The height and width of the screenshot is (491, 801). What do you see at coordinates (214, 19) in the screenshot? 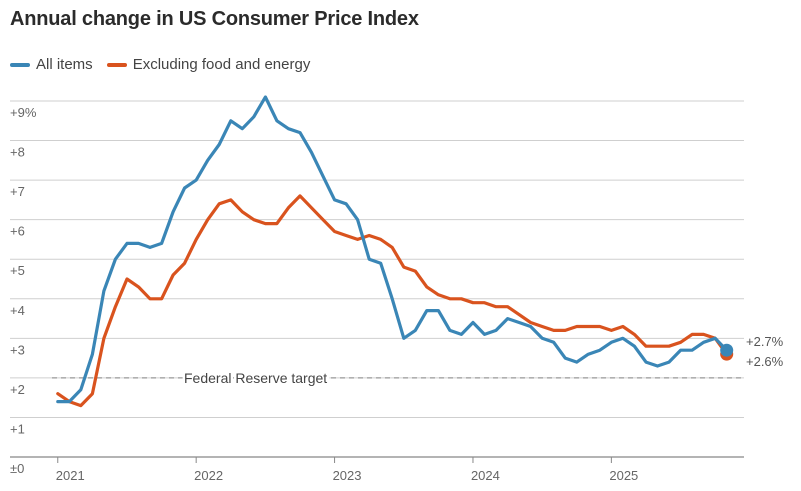
I see `chart-title: Annual change in US Consumer Price Index` at bounding box center [214, 19].